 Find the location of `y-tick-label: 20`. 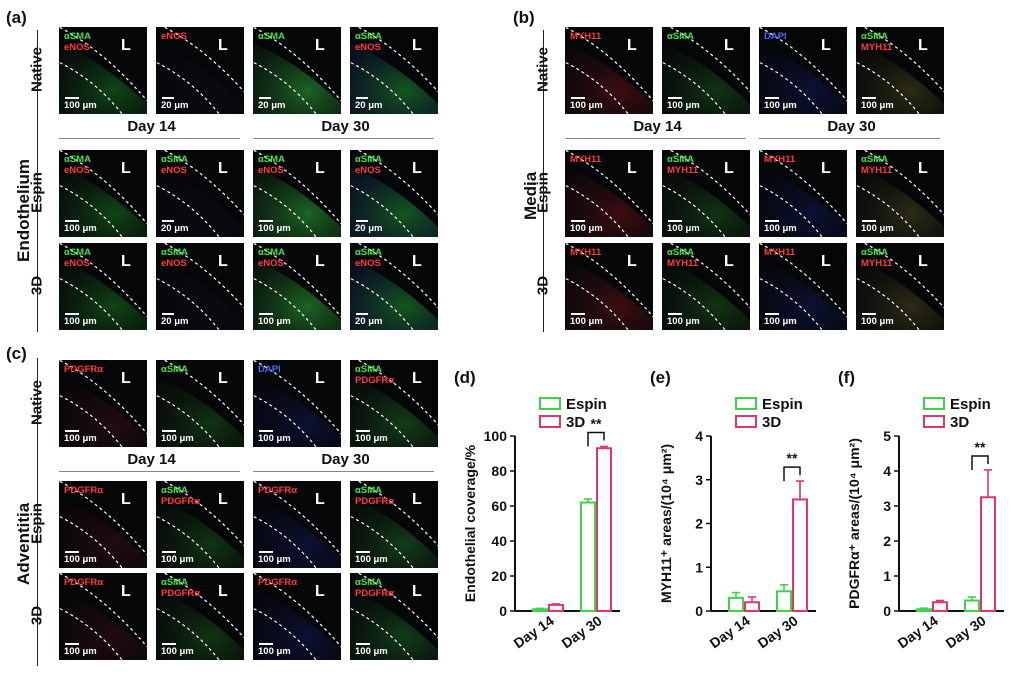

y-tick-label: 20 is located at coordinates (499, 576).